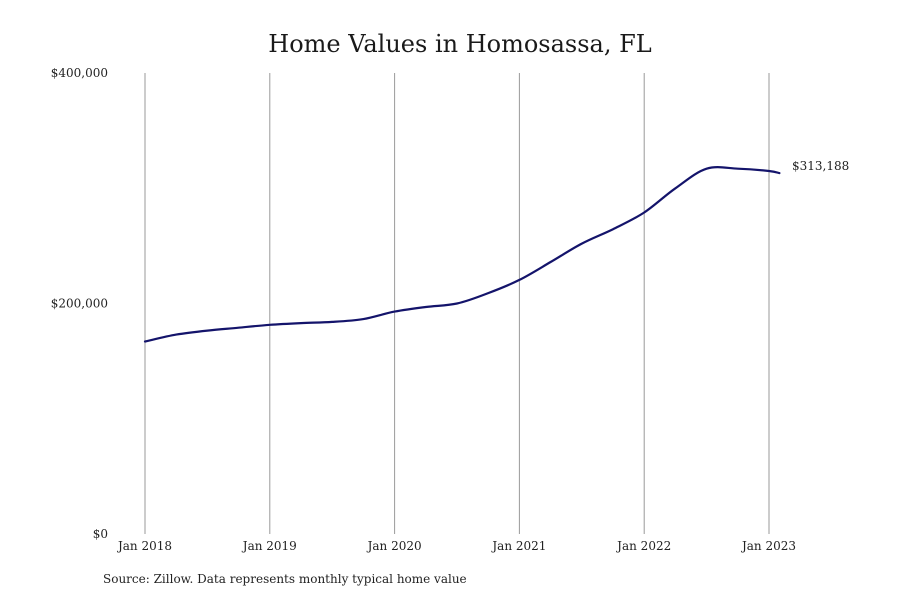  I want to click on chart-title: Home Values in Homosassa, FL, so click(460, 44).